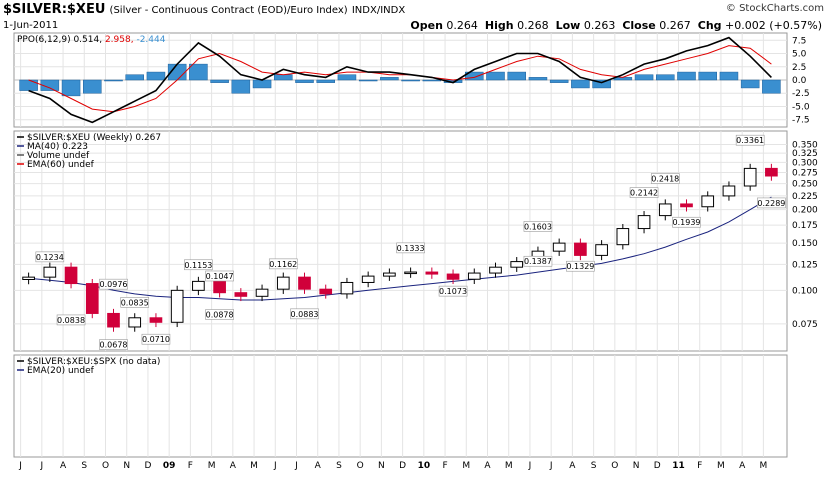  What do you see at coordinates (799, 68) in the screenshot?
I see `ppo-y-tick: 2.5` at bounding box center [799, 68].